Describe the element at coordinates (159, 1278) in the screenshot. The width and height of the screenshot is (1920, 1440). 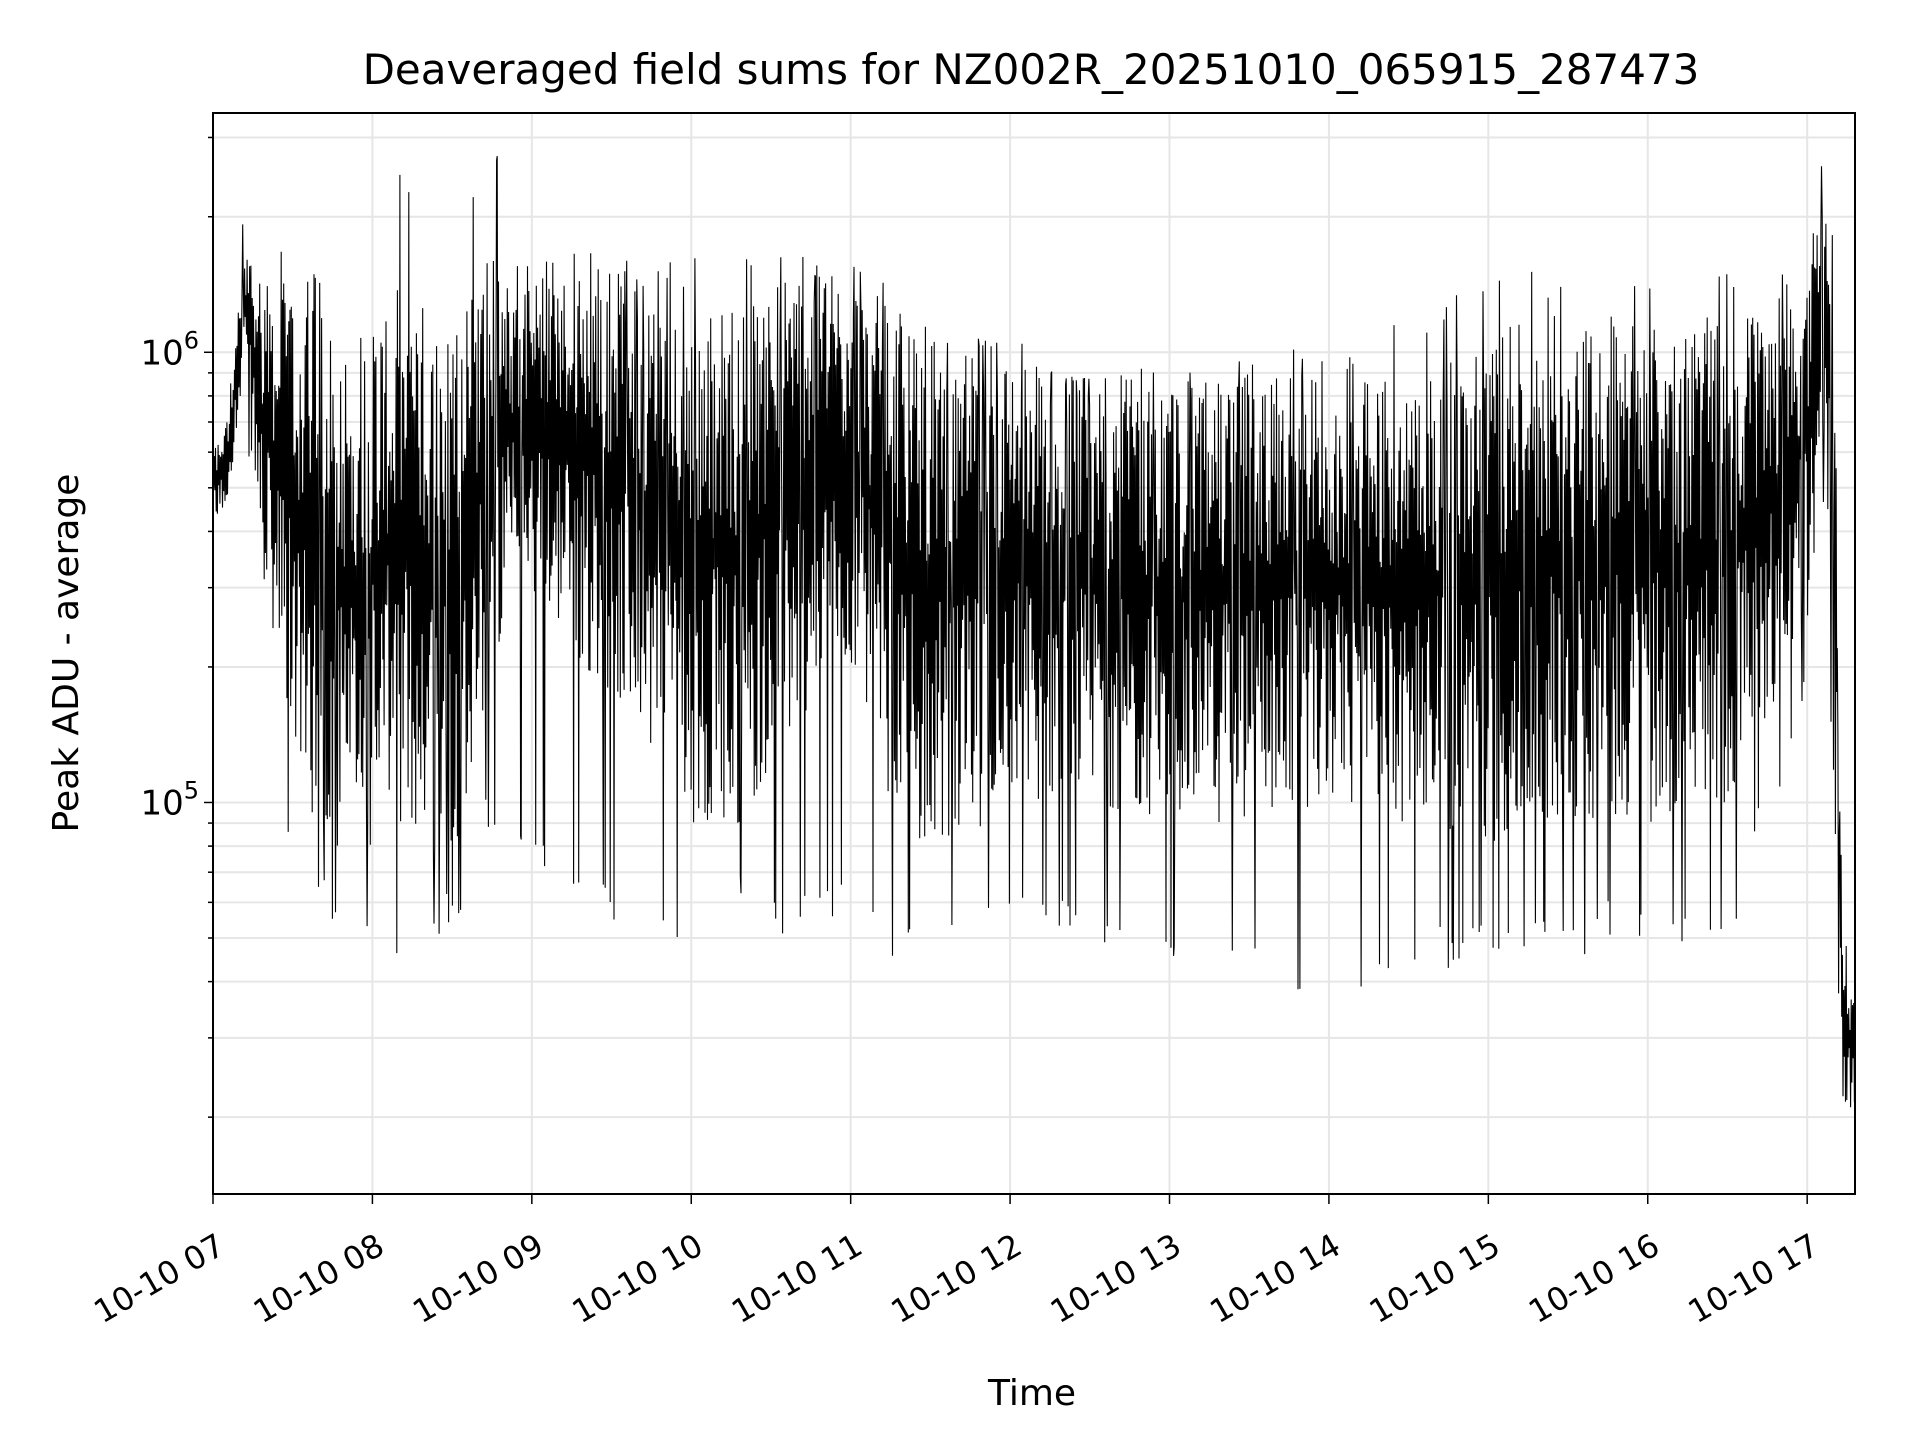
I see `x-tick-label: 10-10 07` at that location.